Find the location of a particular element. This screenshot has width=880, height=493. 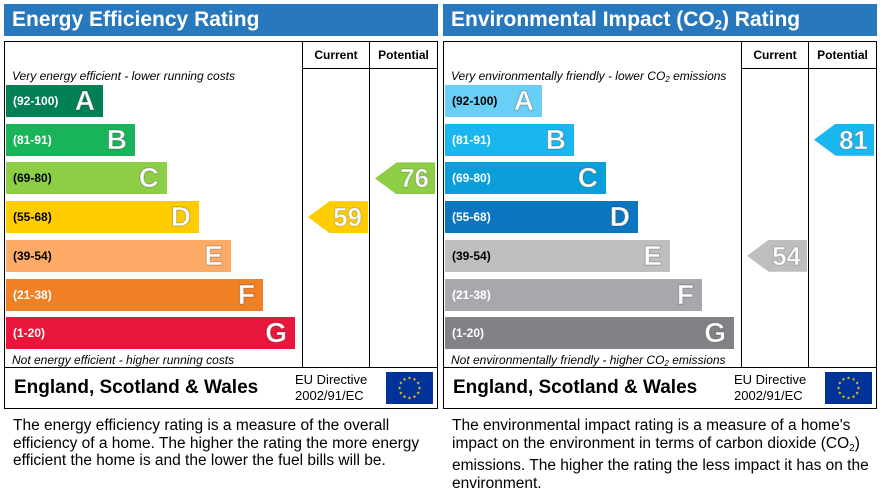

potential-rating-arrow: 76 is located at coordinates (405, 178).